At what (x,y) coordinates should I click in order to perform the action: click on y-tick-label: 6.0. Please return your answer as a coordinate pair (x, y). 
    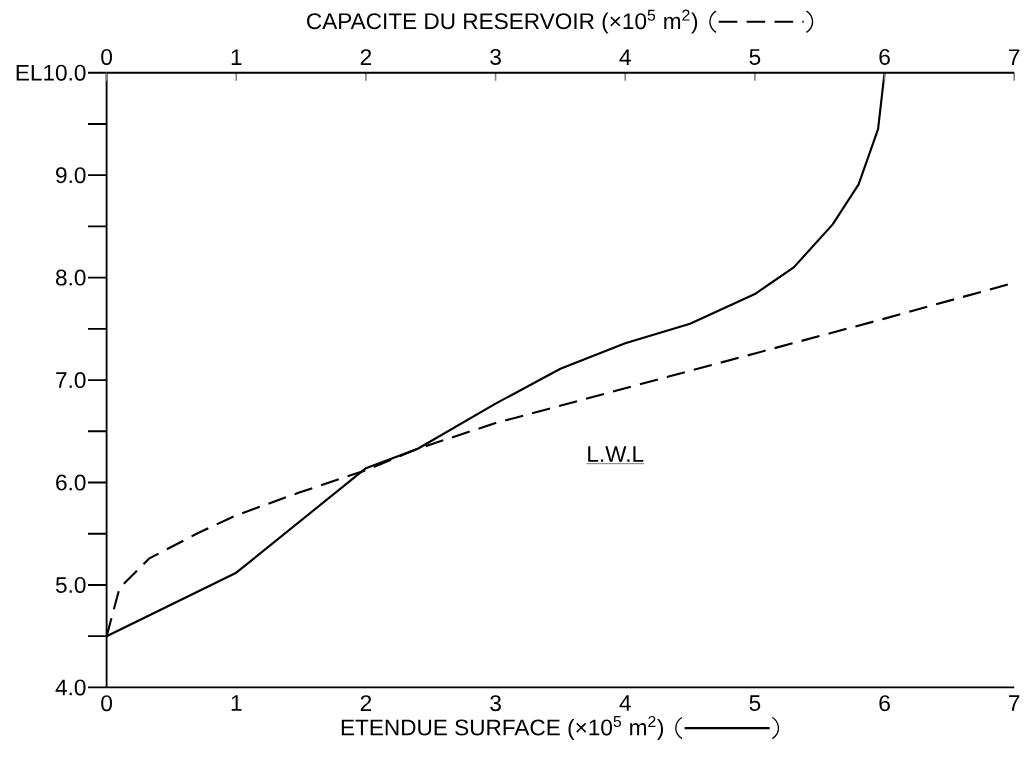
    Looking at the image, I should click on (71, 482).